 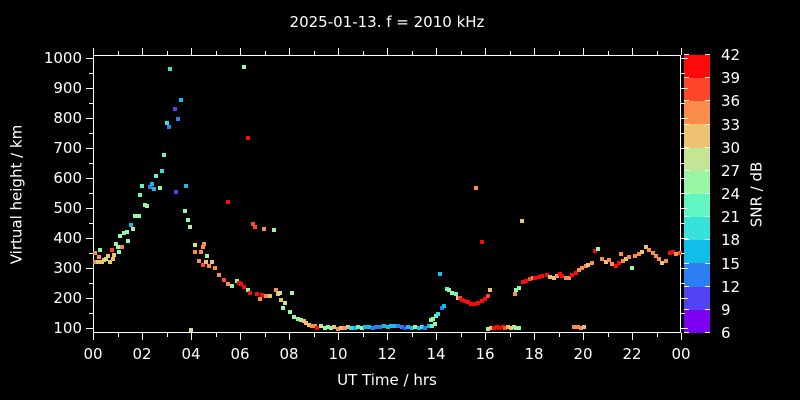 I want to click on y-axis-label: Virtual height / km, so click(x=16, y=194).